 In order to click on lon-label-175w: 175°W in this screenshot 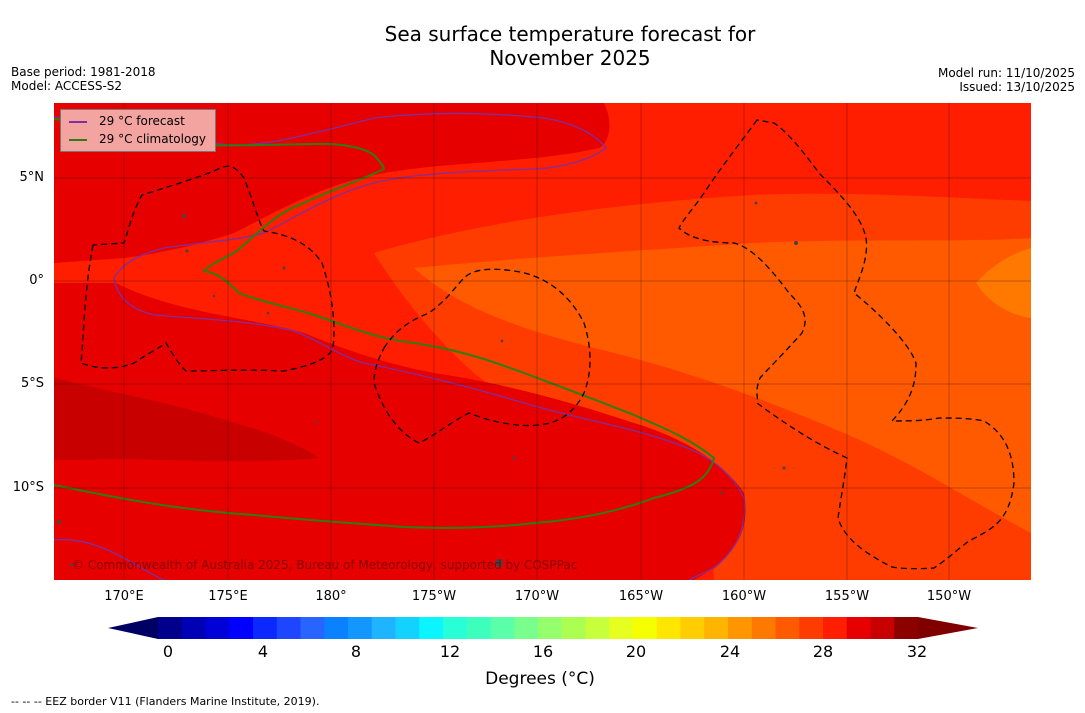, I will do `click(434, 596)`.